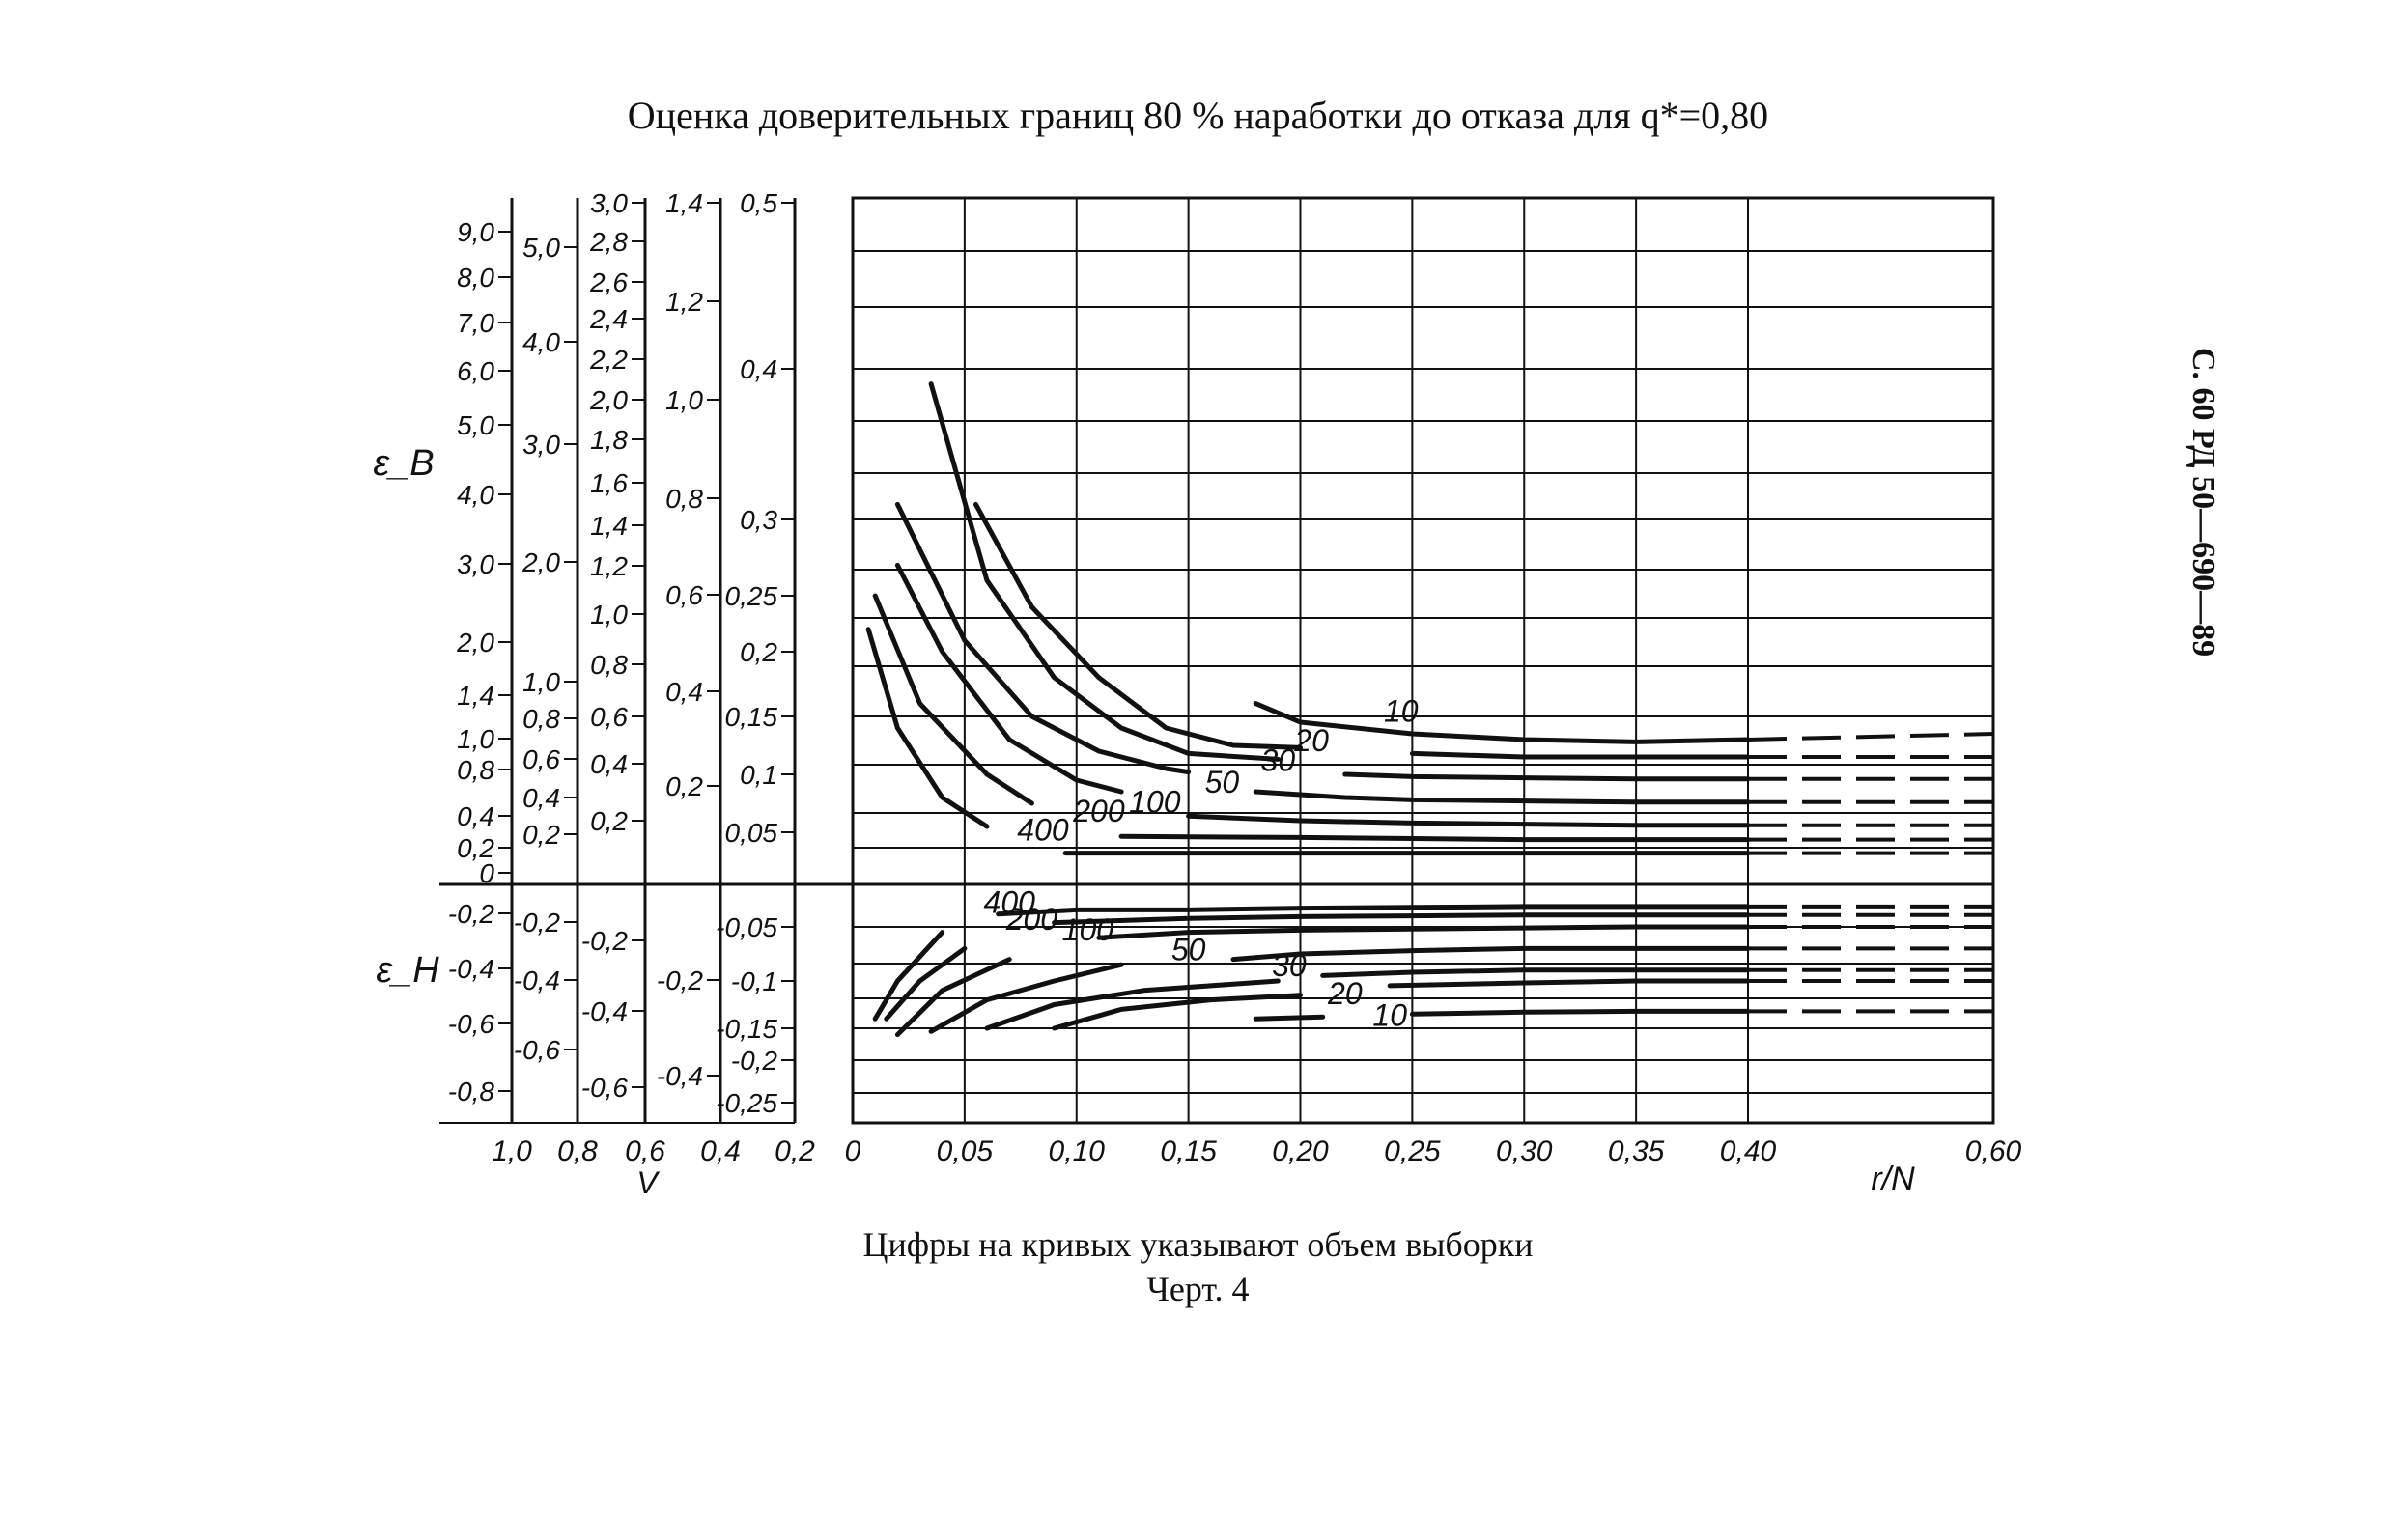  Describe the element at coordinates (407, 971) in the screenshot. I see `y-axis-label-lower: ε_H` at that location.